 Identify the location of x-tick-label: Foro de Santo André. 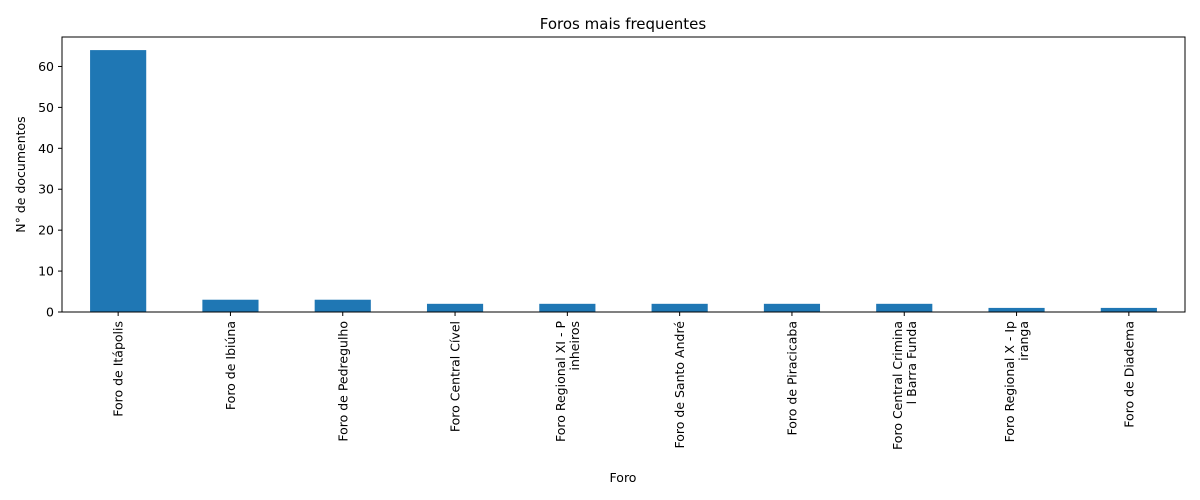
(679, 385).